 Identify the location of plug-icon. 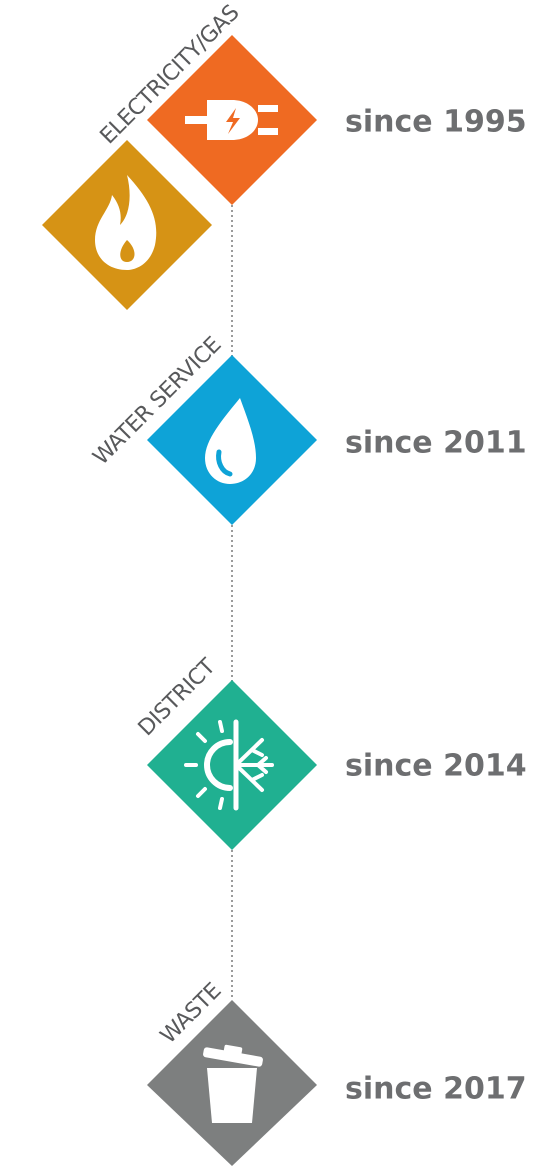
(231, 120).